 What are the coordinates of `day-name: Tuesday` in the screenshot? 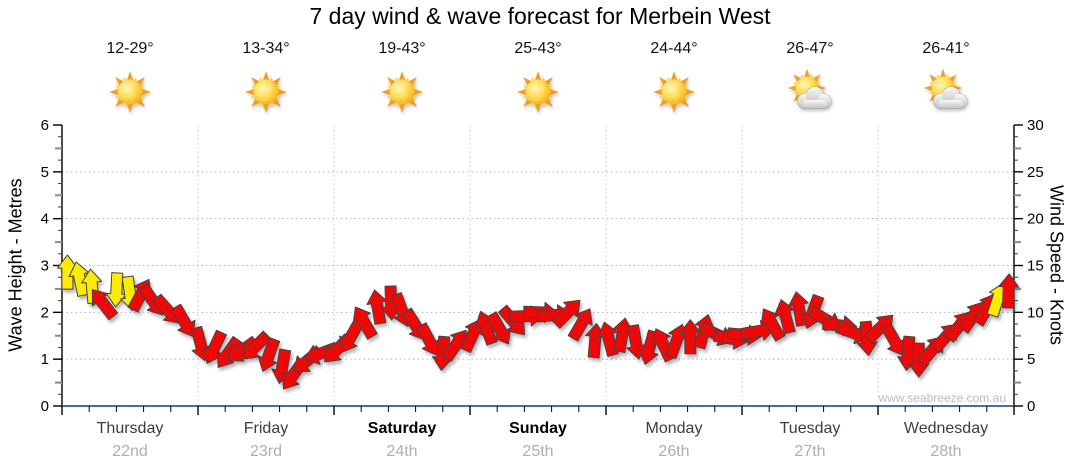 It's located at (810, 428).